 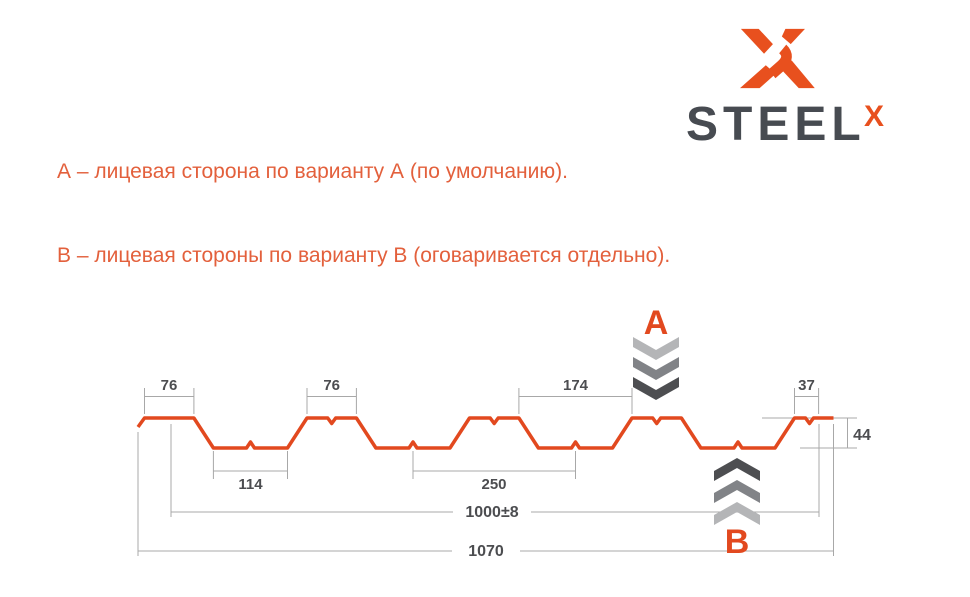 What do you see at coordinates (169, 395) in the screenshot?
I see `dim-flange-left-group: 76` at bounding box center [169, 395].